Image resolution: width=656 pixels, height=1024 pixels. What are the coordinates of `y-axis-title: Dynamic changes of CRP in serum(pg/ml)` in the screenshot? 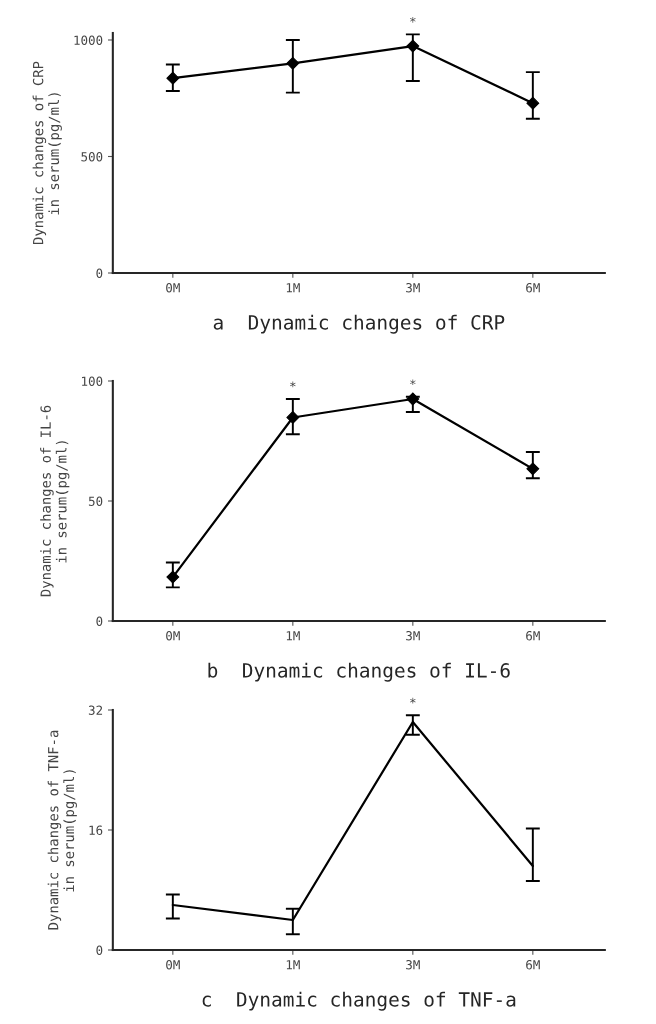 It's located at (47, 153).